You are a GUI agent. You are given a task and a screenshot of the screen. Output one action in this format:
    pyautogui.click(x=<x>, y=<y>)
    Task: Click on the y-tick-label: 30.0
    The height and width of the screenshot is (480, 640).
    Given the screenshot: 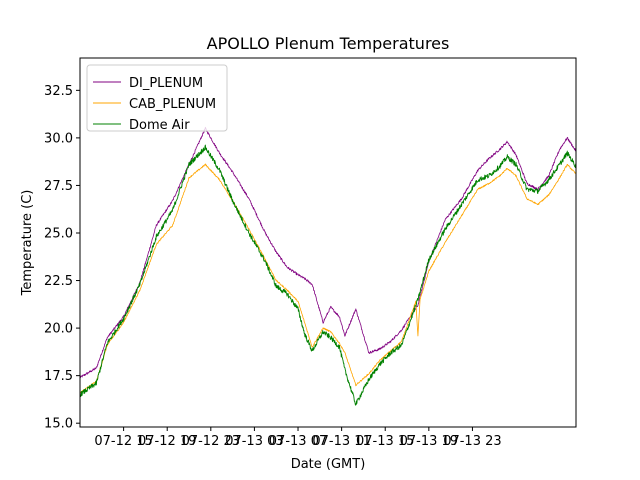 What is the action you would take?
    pyautogui.click(x=58, y=138)
    